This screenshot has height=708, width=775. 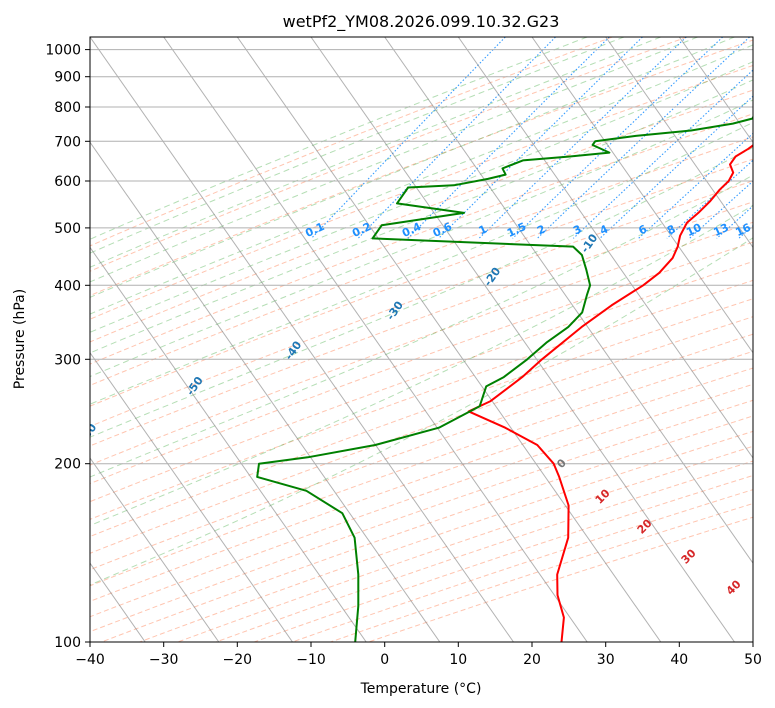 I want to click on x-tick-label: −20, so click(x=238, y=660).